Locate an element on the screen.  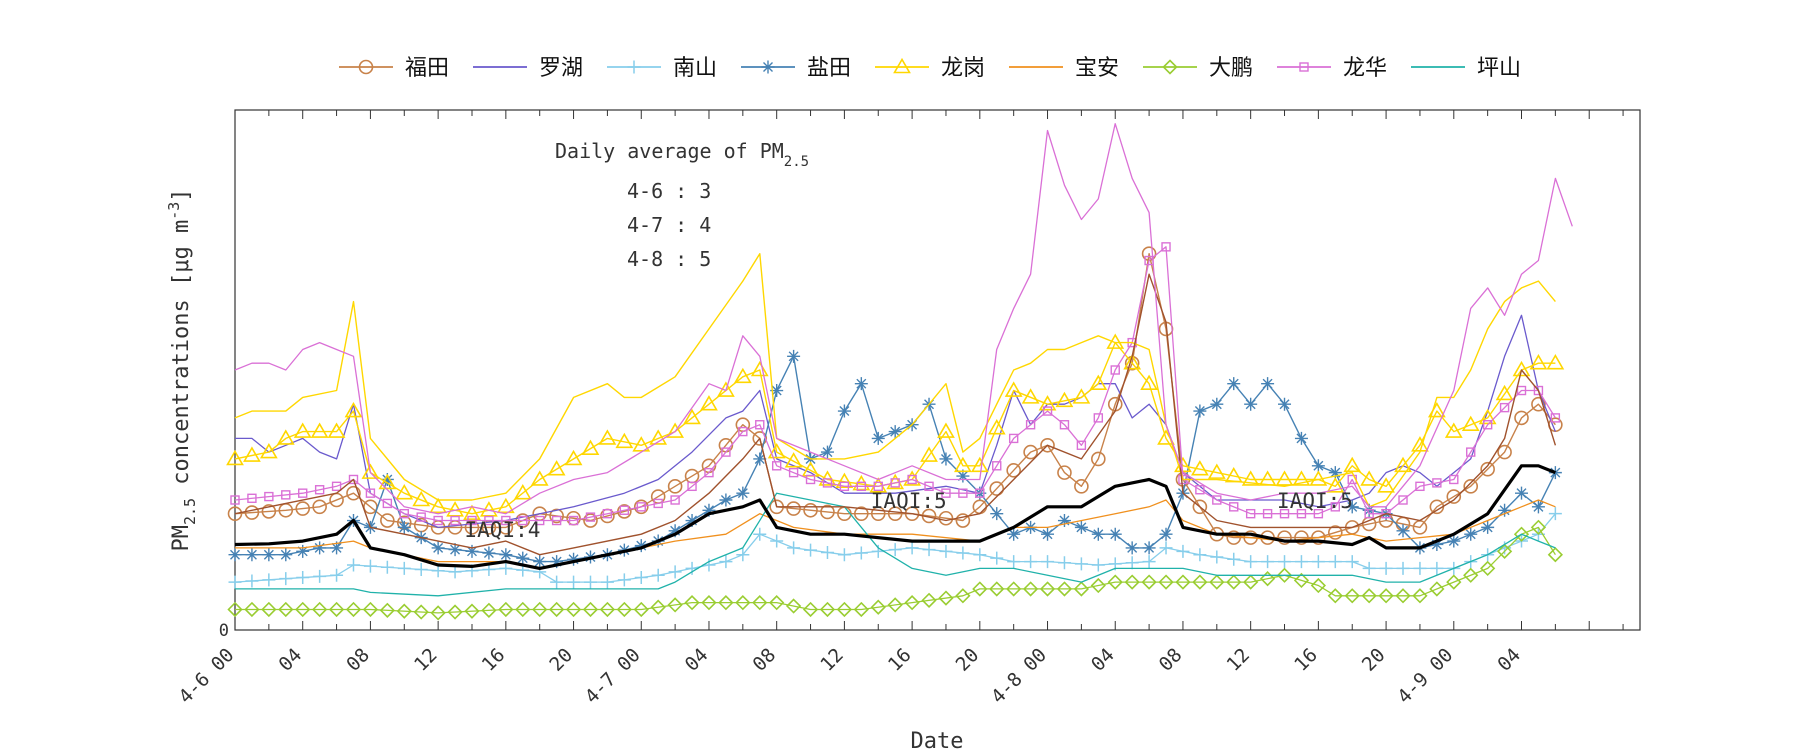
legend-item-4: 龙岗 is located at coordinates (930, 68).